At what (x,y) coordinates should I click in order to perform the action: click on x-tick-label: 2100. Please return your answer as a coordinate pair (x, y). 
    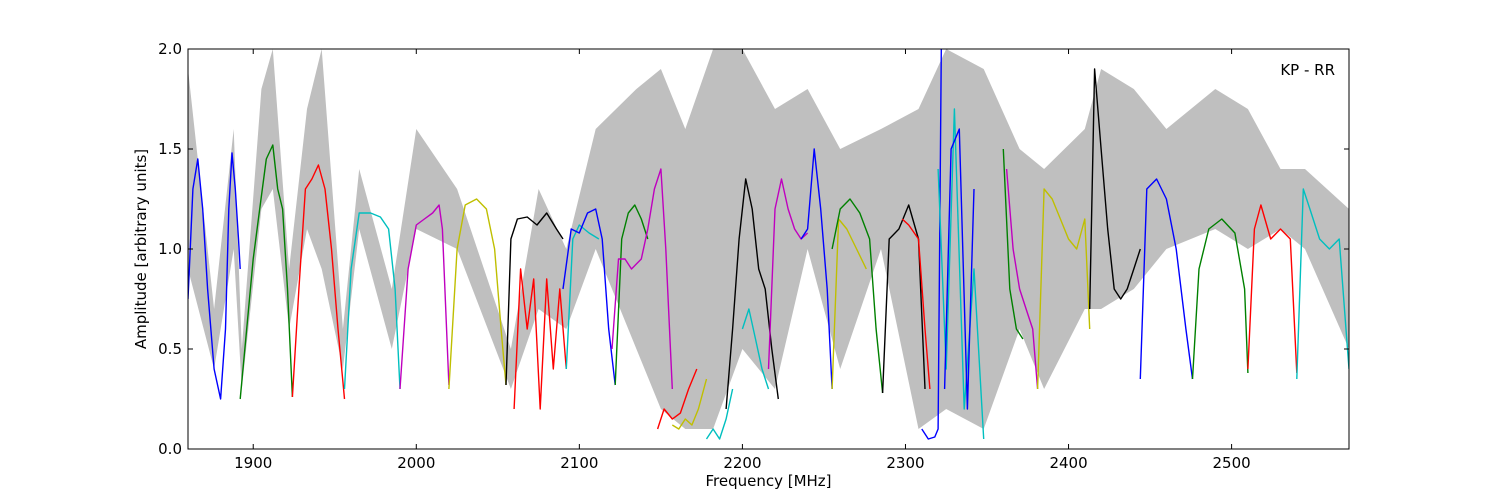
    Looking at the image, I should click on (579, 463).